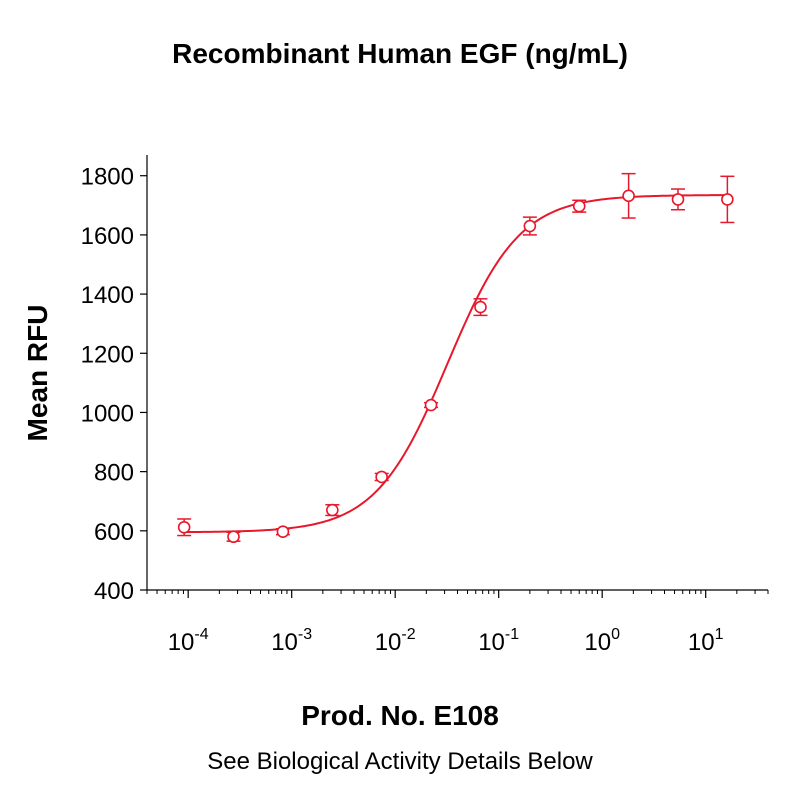  Describe the element at coordinates (107, 413) in the screenshot. I see `y-tick-label: 1000` at that location.